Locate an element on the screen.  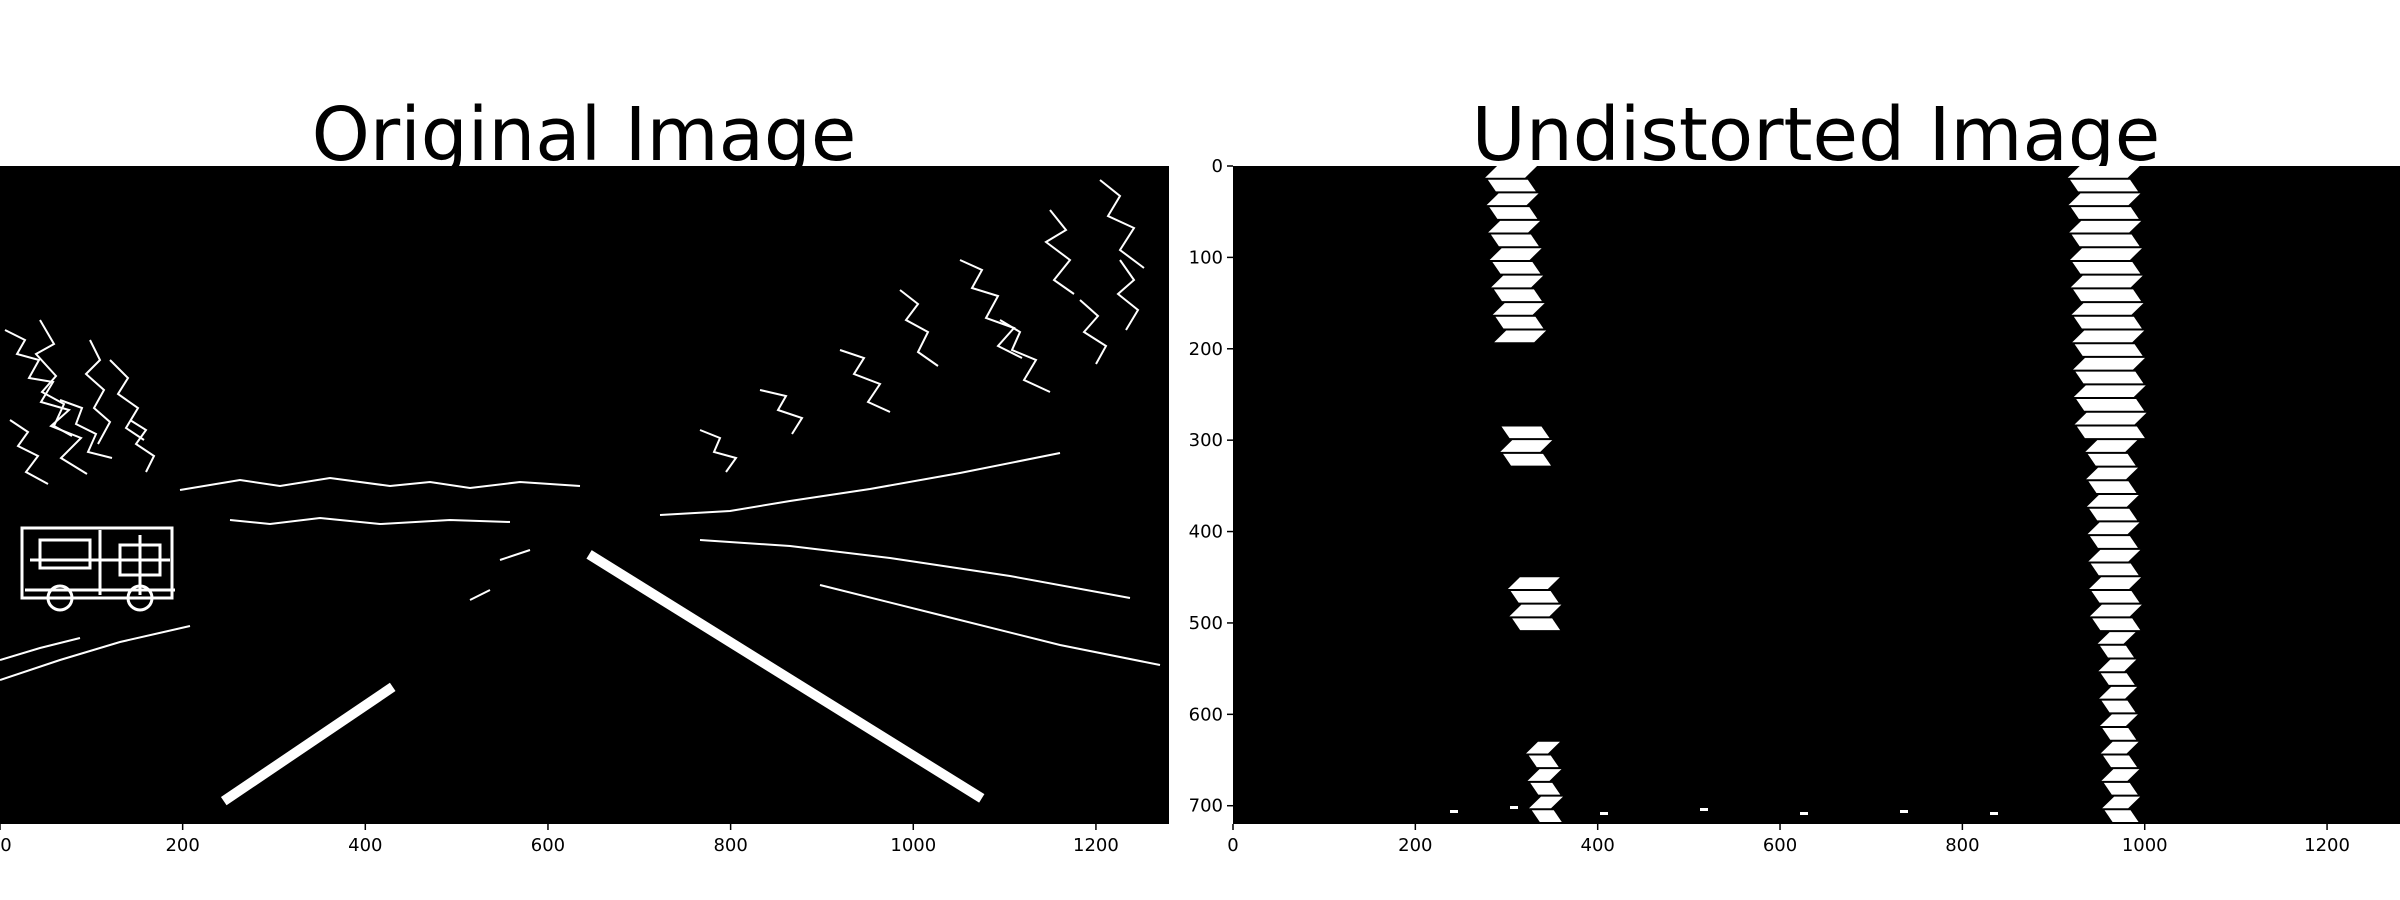
right-x-tick-label: 400 is located at coordinates (1598, 845).